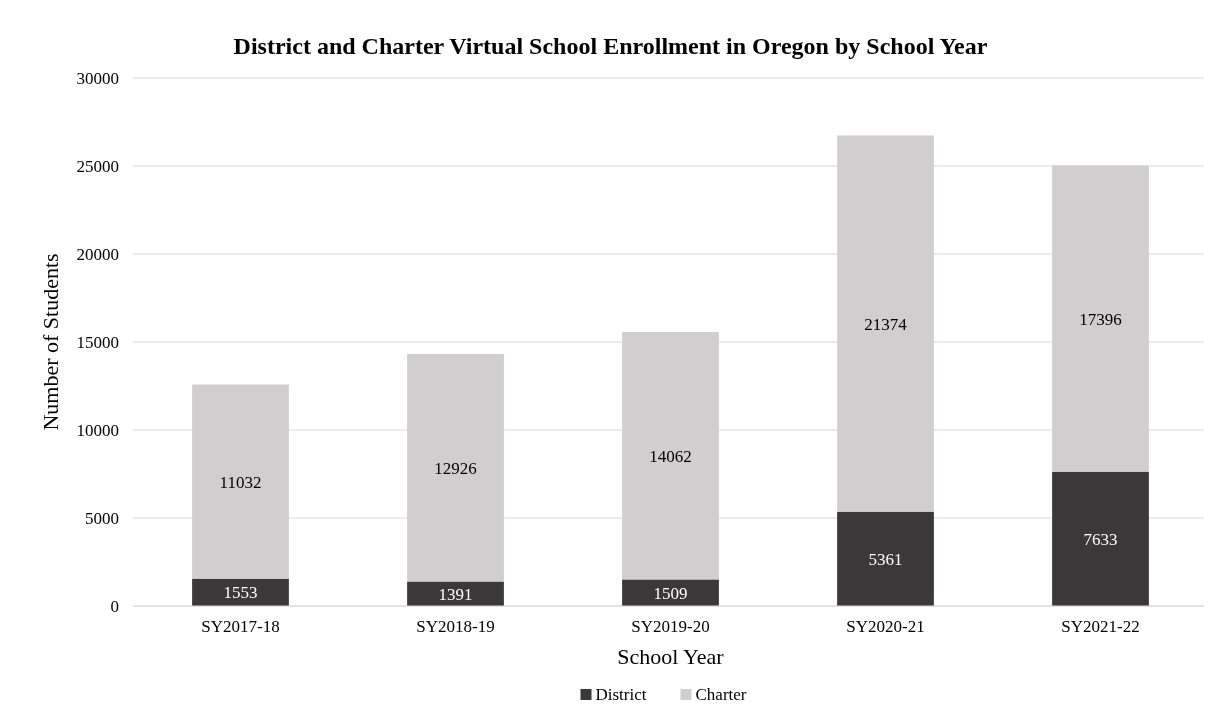 This screenshot has height=717, width=1212. Describe the element at coordinates (97, 254) in the screenshot. I see `y-tick-label: 20000` at that location.